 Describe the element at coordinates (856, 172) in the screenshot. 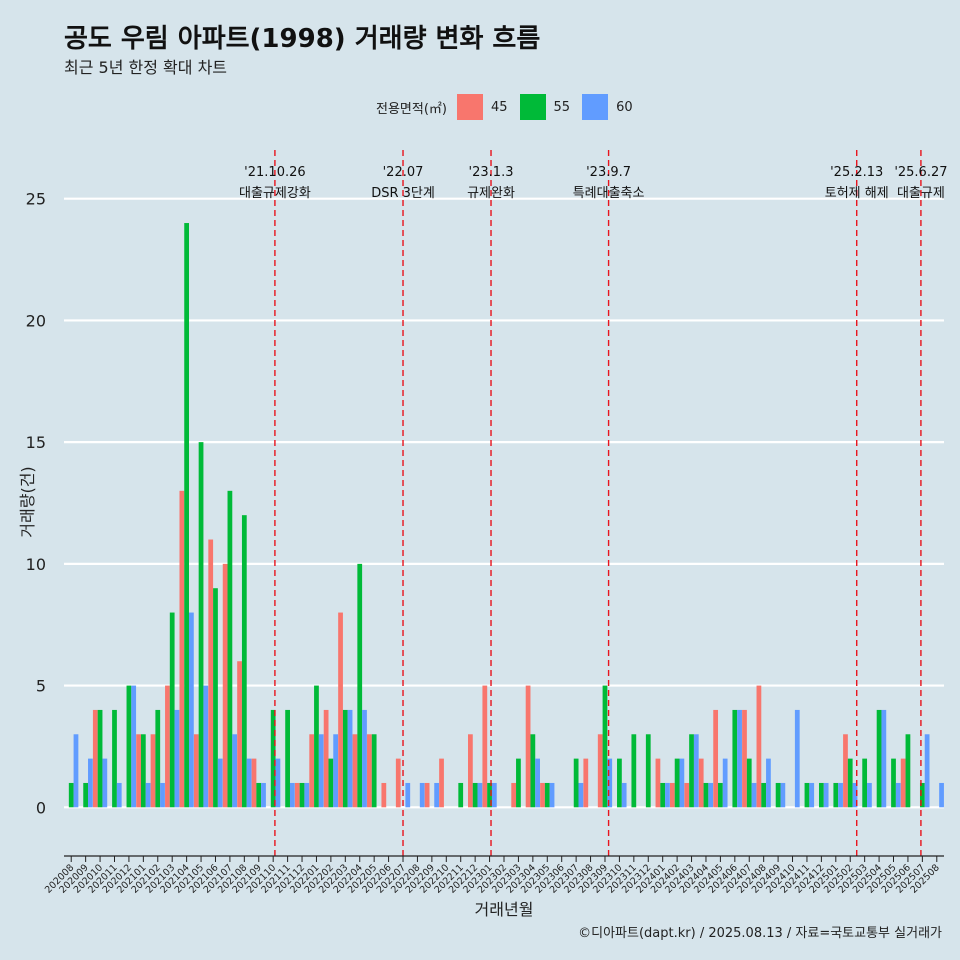

I see `annotation-date: '25.2.13` at that location.